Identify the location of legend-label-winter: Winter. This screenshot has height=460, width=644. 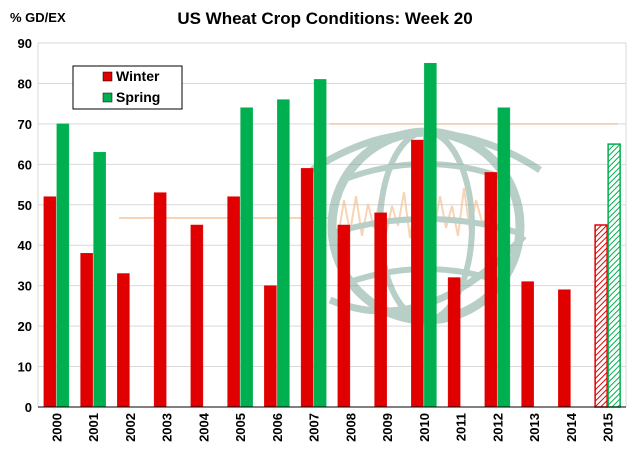
(138, 76).